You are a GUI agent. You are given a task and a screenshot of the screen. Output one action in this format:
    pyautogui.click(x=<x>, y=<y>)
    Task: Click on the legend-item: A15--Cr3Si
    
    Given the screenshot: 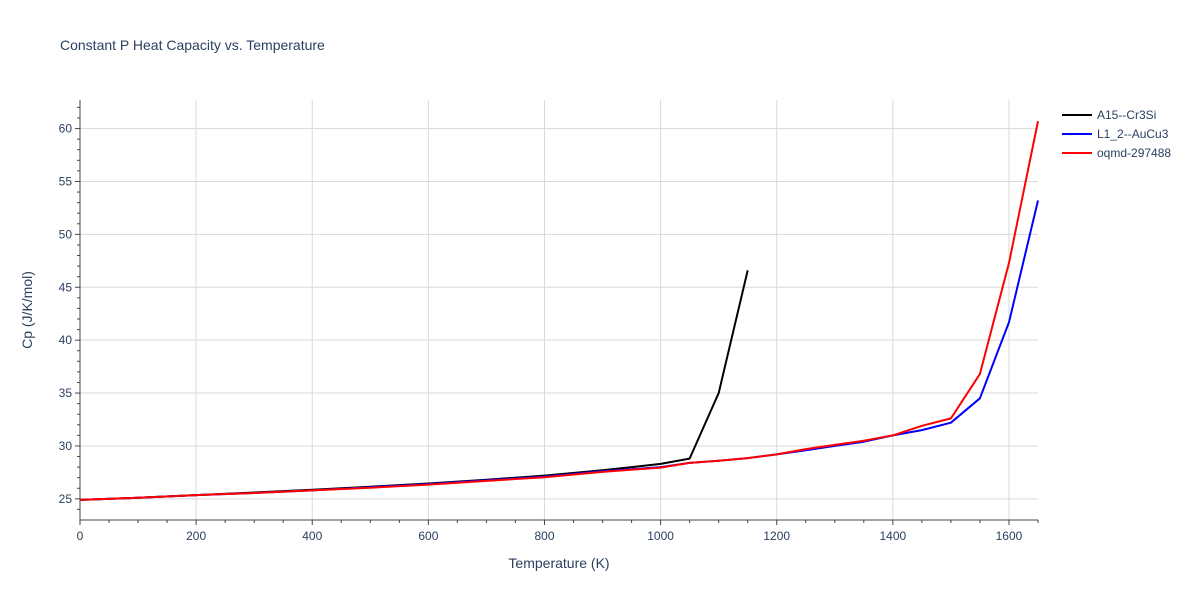 What is the action you would take?
    pyautogui.click(x=1109, y=115)
    